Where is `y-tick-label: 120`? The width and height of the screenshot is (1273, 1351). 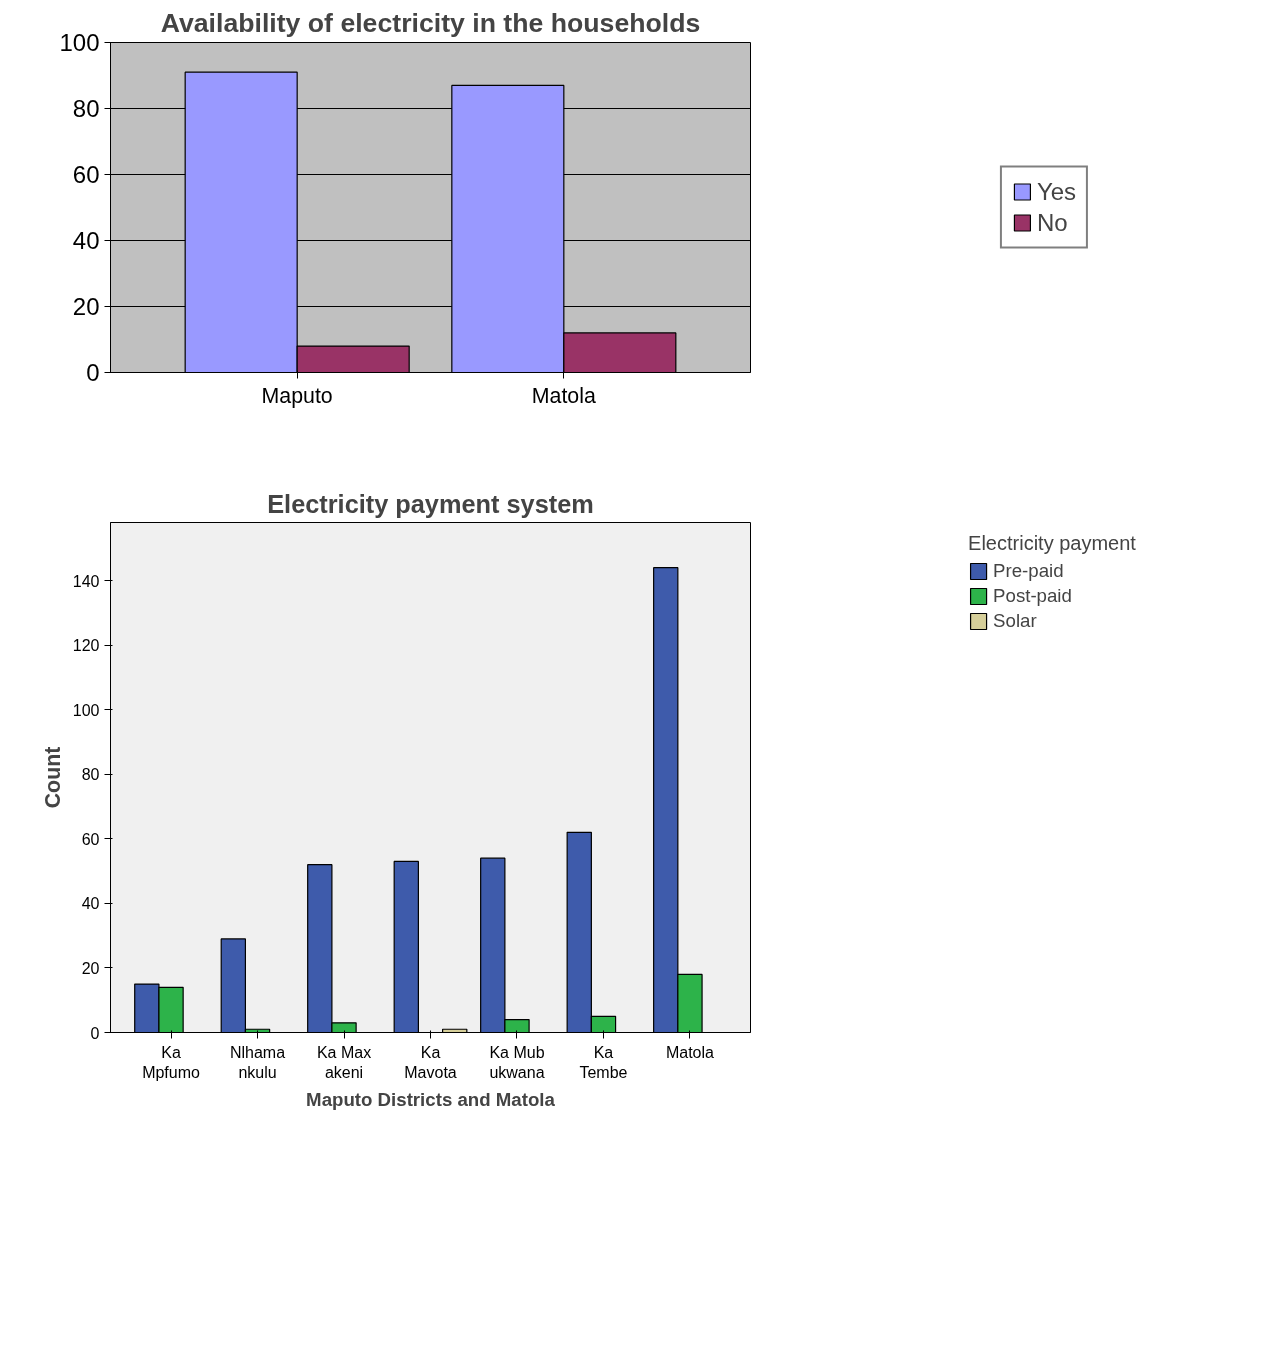 y-tick-label: 120 is located at coordinates (86, 646).